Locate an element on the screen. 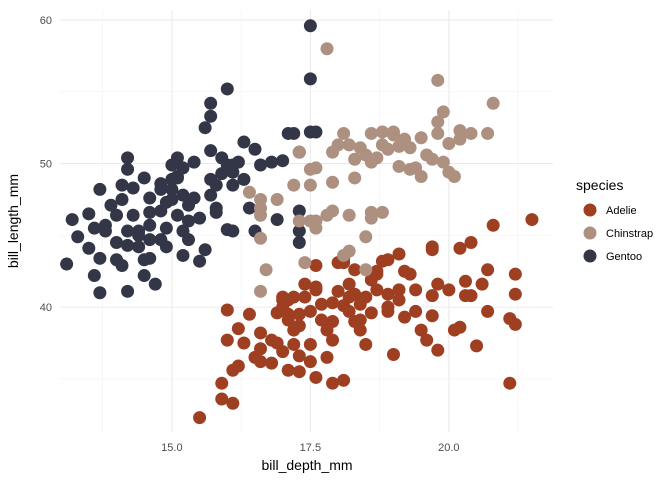 The image size is (672, 485). legend-label-chinstrap: Chinstrap is located at coordinates (629, 234).